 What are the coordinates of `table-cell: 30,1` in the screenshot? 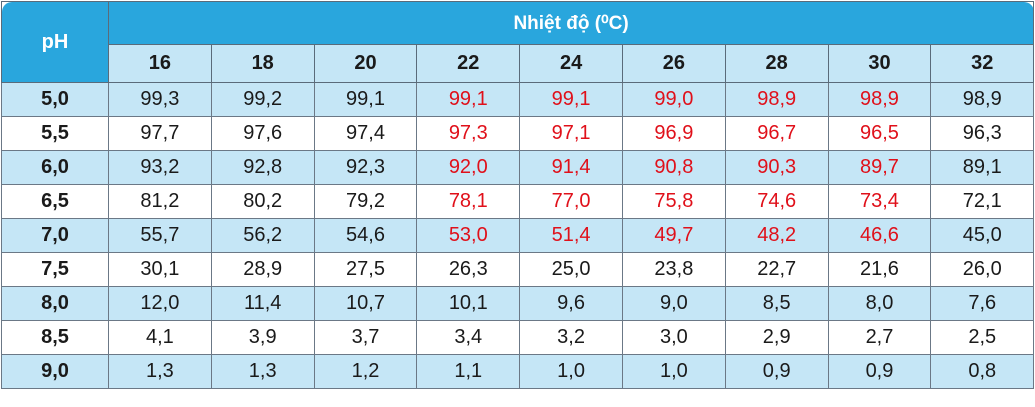 It's located at (160, 269).